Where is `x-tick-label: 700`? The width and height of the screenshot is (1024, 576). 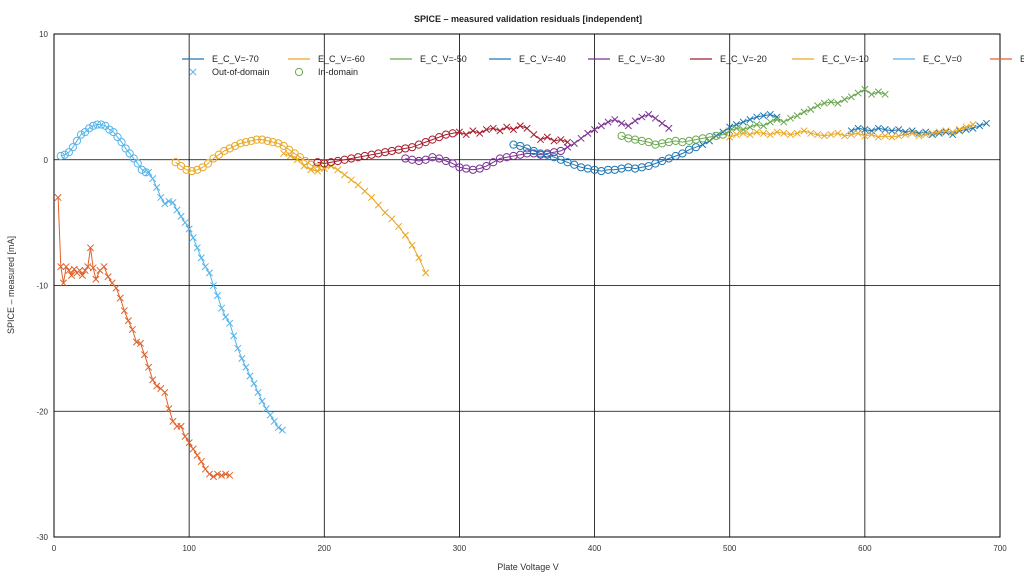 x-tick-label: 700 is located at coordinates (1000, 548).